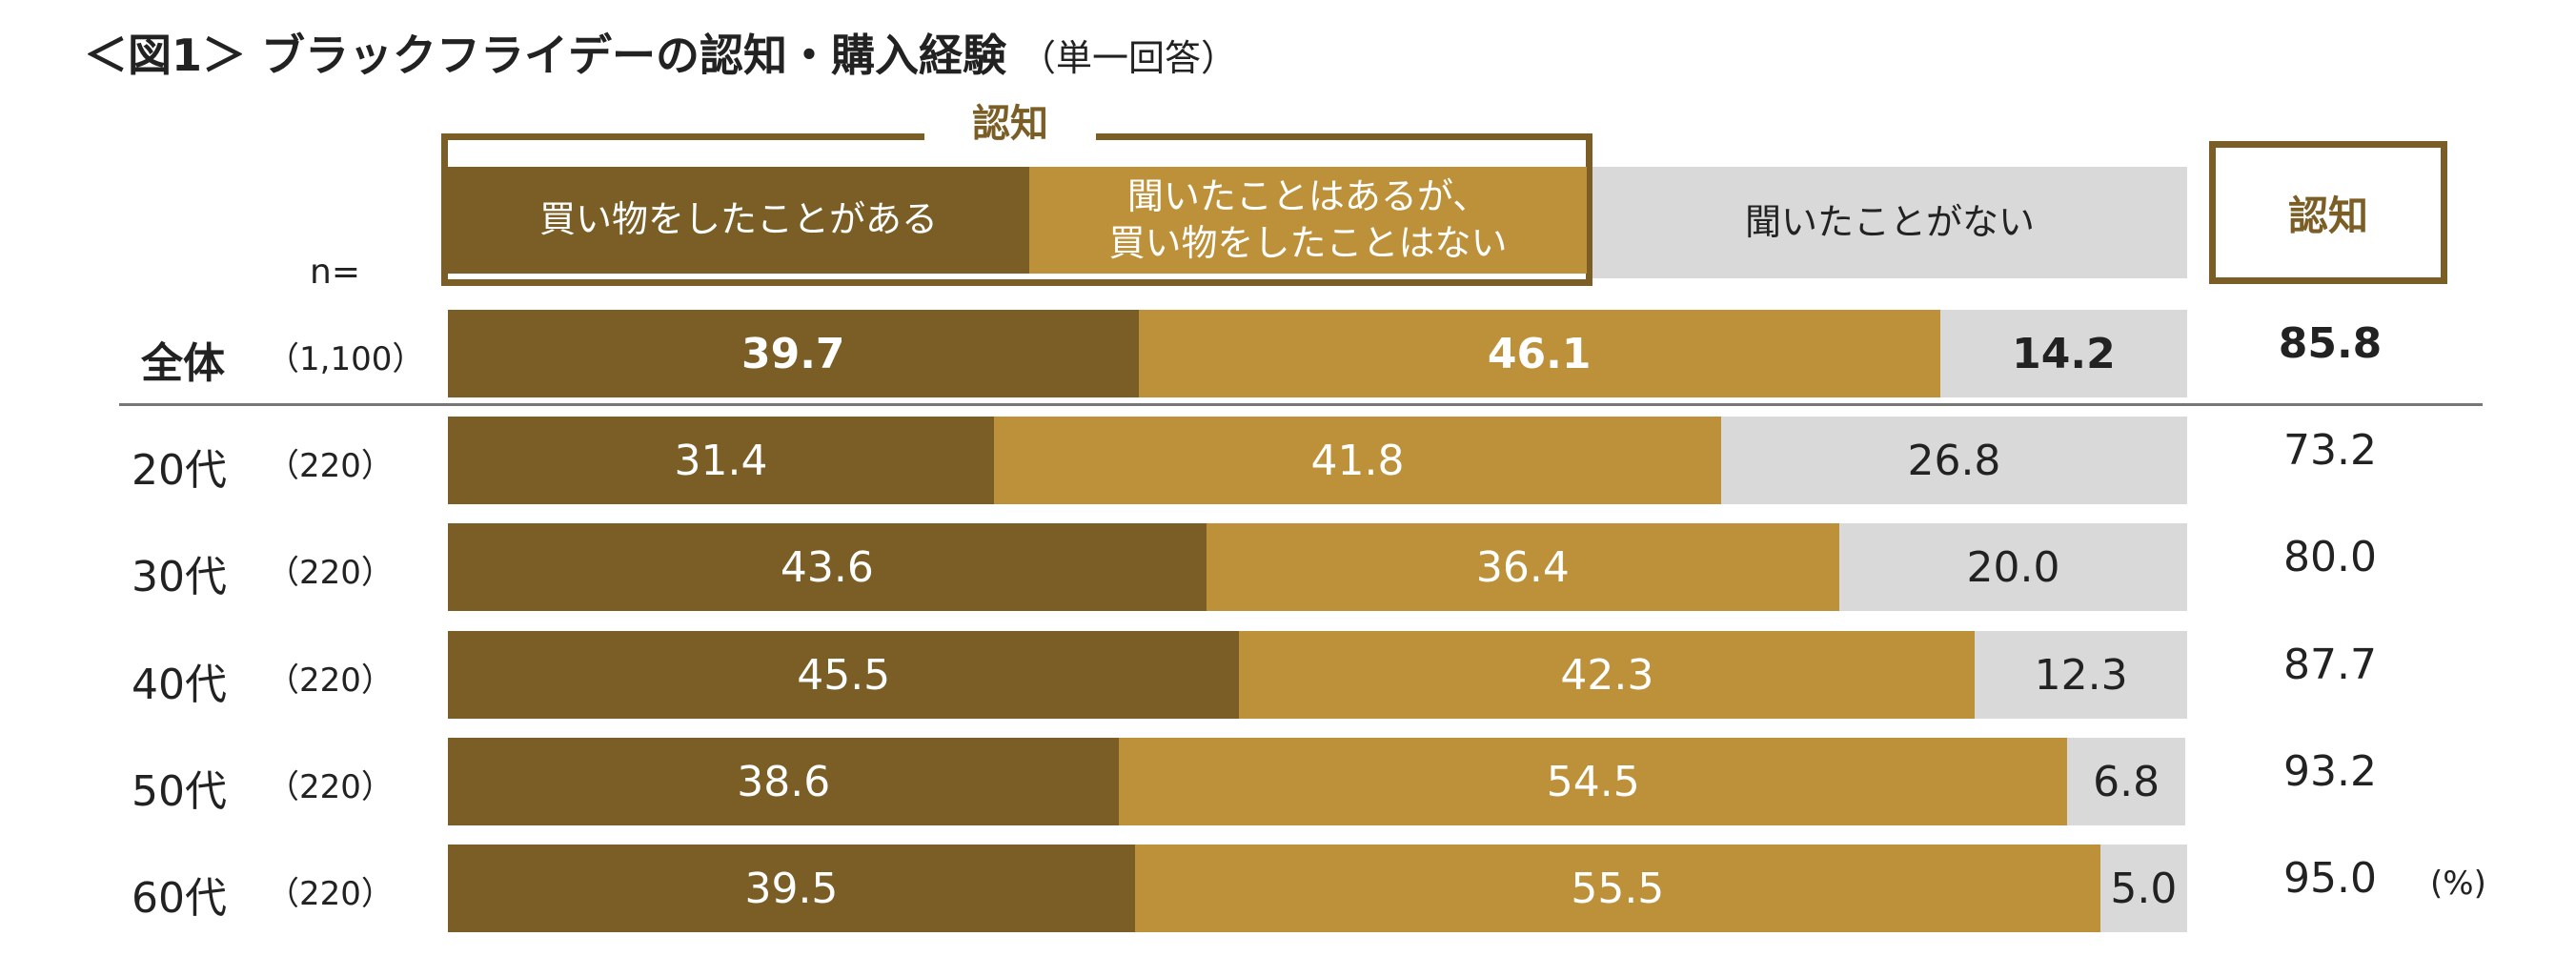  Describe the element at coordinates (2328, 212) in the screenshot. I see `awareness-total-header: 認知` at that location.